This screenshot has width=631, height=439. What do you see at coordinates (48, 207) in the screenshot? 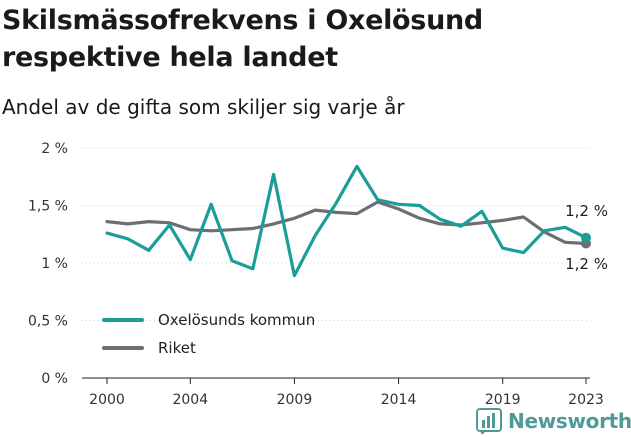
I see `y-tick-label: 1,5 %` at bounding box center [48, 207].